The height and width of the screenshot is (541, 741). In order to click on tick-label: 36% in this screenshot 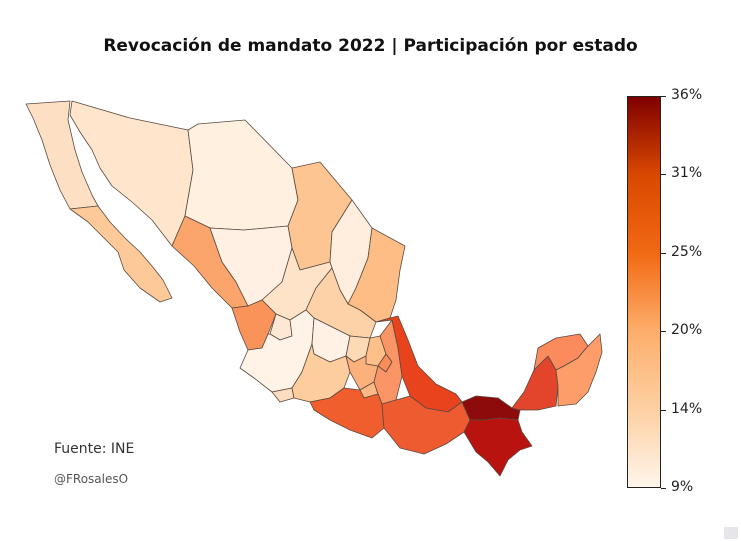, I will do `click(687, 95)`.